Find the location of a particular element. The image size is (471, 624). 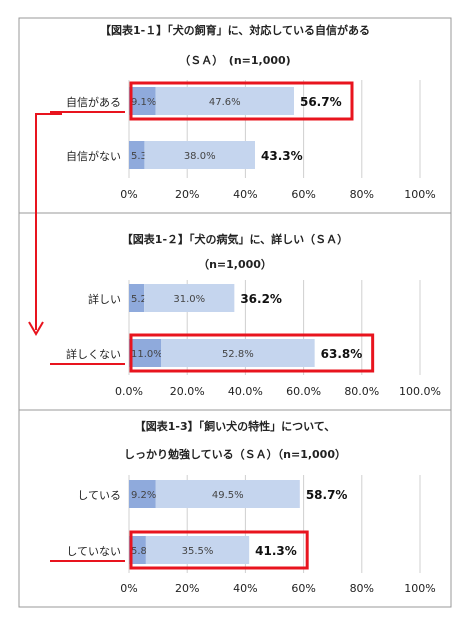

segment-label: 35.5% is located at coordinates (198, 551).